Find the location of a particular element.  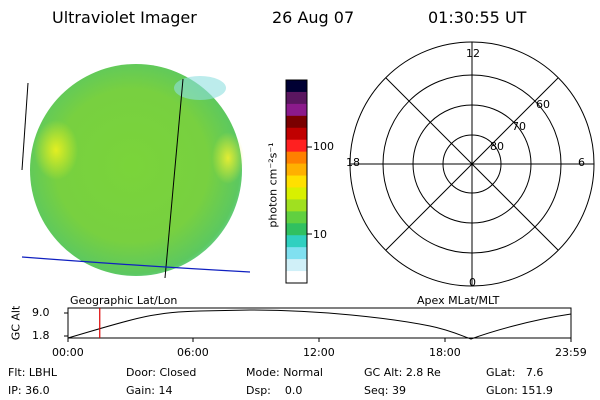

colorbar-frame is located at coordinates (296, 181).